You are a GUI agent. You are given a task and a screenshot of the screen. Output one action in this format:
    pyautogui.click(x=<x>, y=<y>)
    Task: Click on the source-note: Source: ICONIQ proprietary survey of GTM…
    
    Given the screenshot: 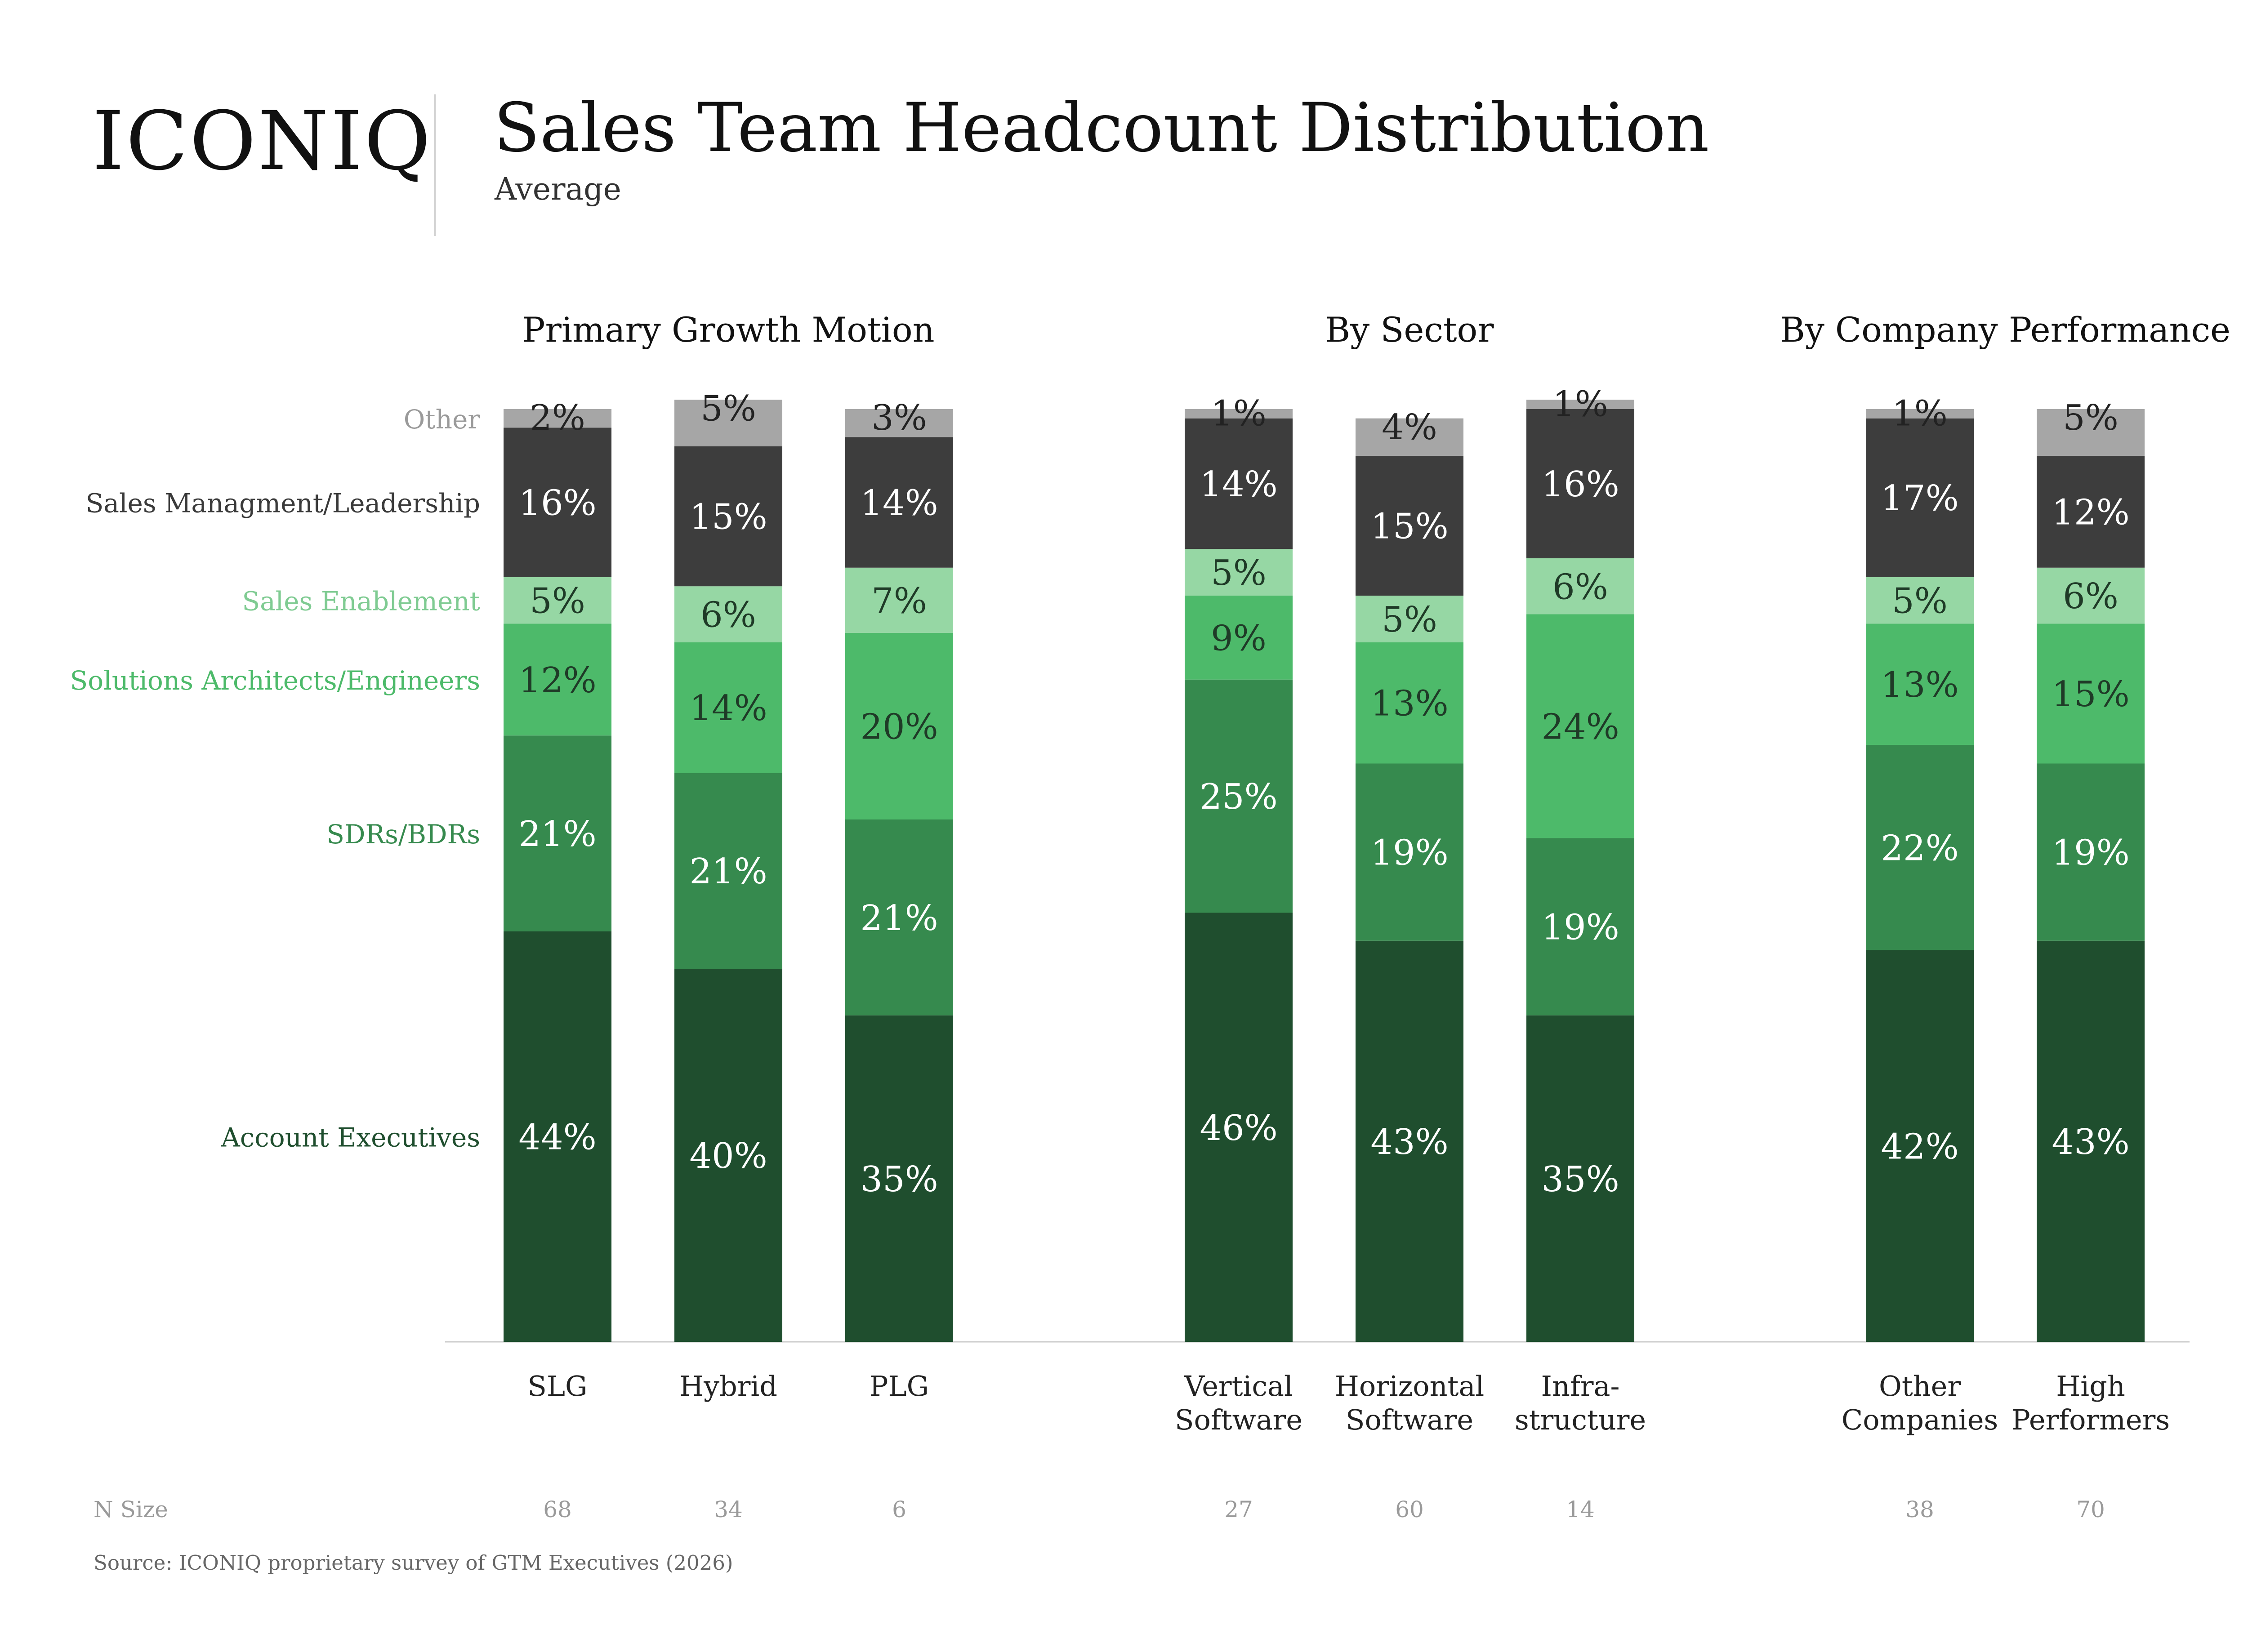 What is the action you would take?
    pyautogui.click(x=413, y=1563)
    